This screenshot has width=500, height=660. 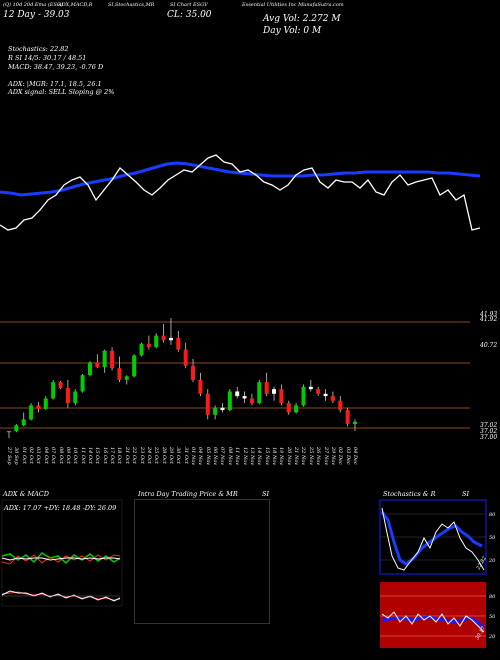 I want to click on date-label: 08 Nov, so click(x=229, y=456).